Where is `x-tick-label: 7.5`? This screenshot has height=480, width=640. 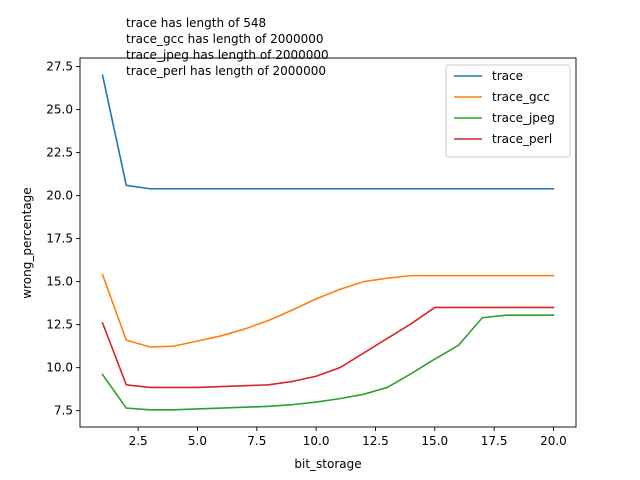 x-tick-label: 7.5 is located at coordinates (256, 441).